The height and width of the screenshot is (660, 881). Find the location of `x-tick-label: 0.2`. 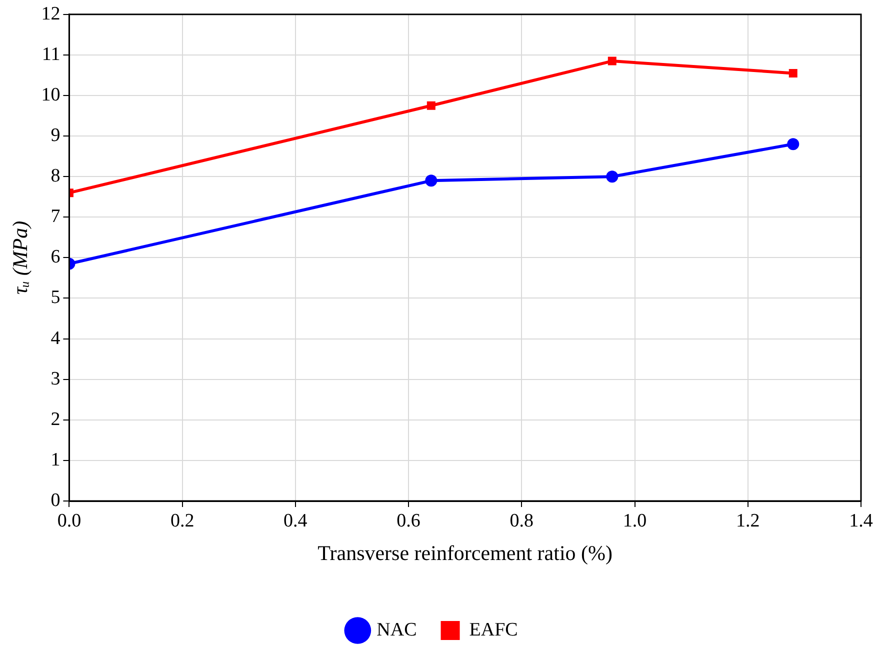

x-tick-label: 0.2 is located at coordinates (182, 521).